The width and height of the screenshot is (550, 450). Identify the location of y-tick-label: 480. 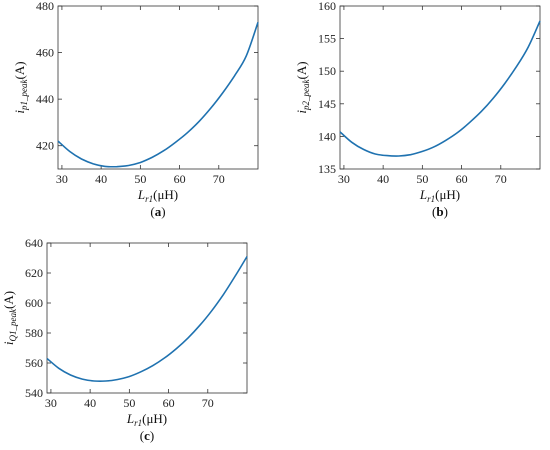
(45, 6).